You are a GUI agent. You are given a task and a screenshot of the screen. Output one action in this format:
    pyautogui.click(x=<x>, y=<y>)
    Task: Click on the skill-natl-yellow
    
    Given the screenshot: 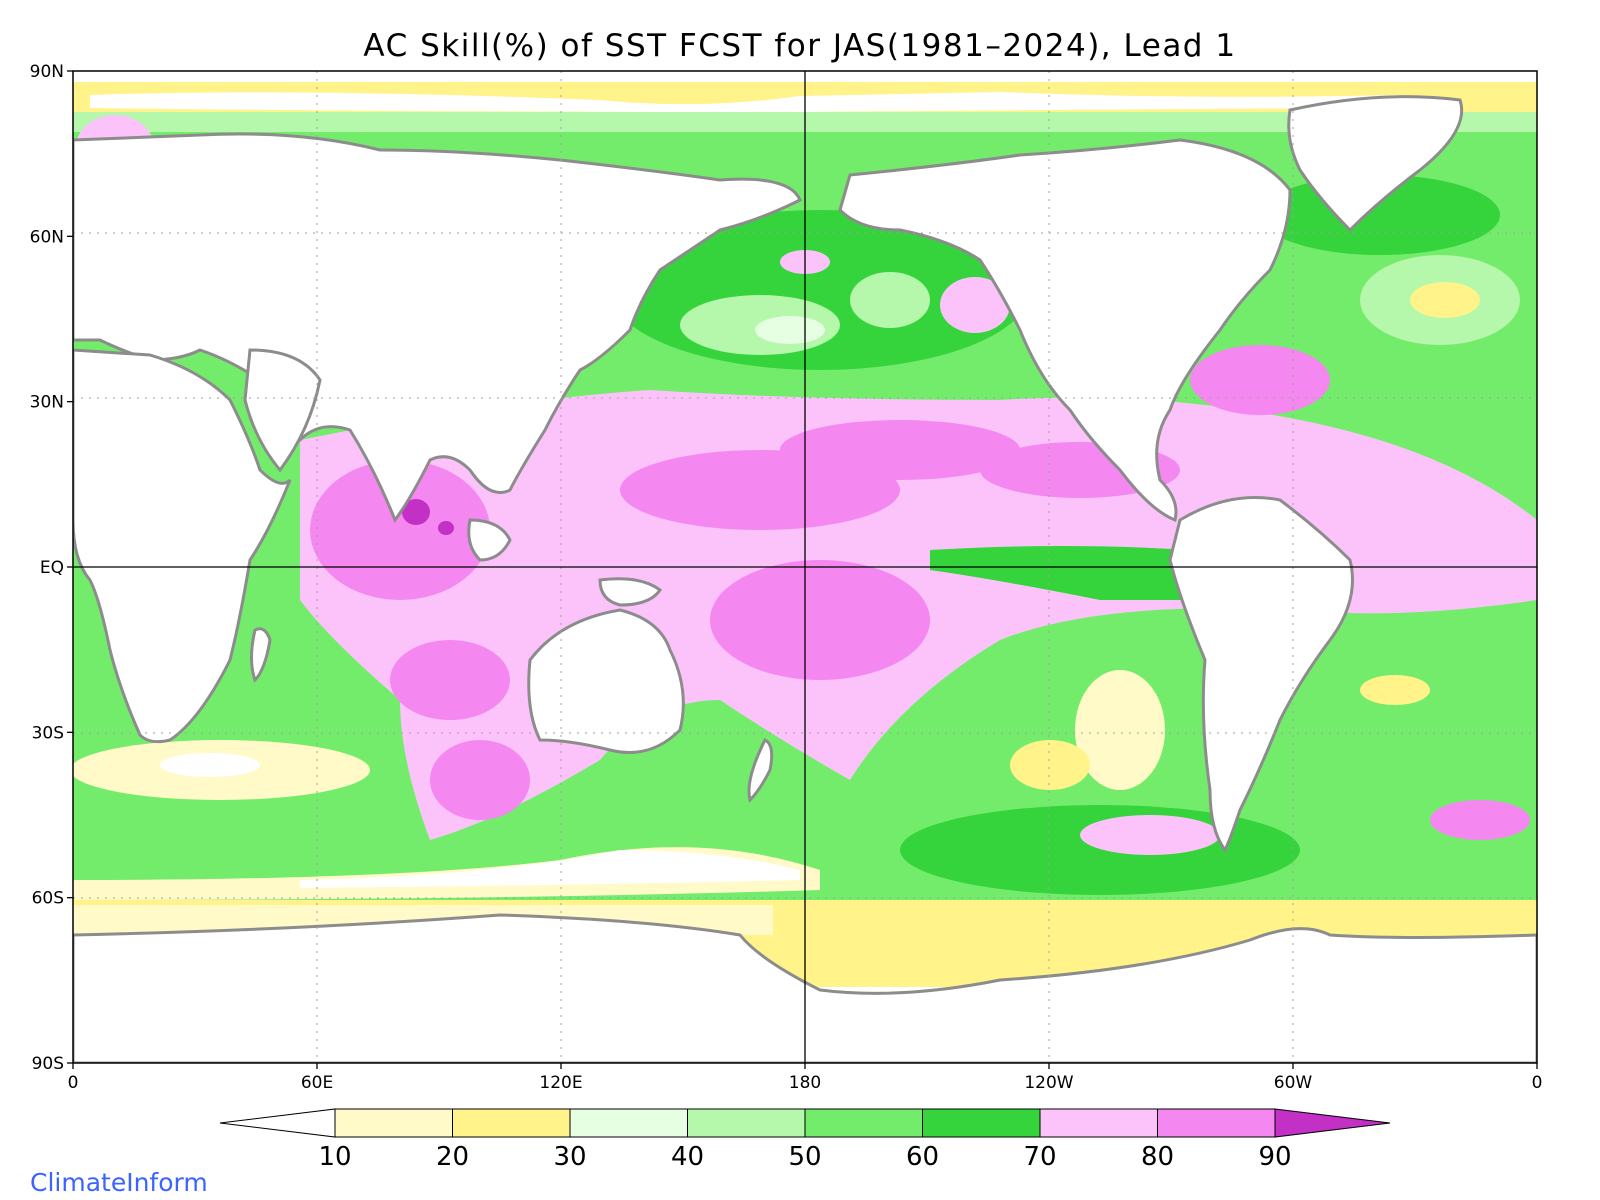 What is the action you would take?
    pyautogui.click(x=1445, y=300)
    